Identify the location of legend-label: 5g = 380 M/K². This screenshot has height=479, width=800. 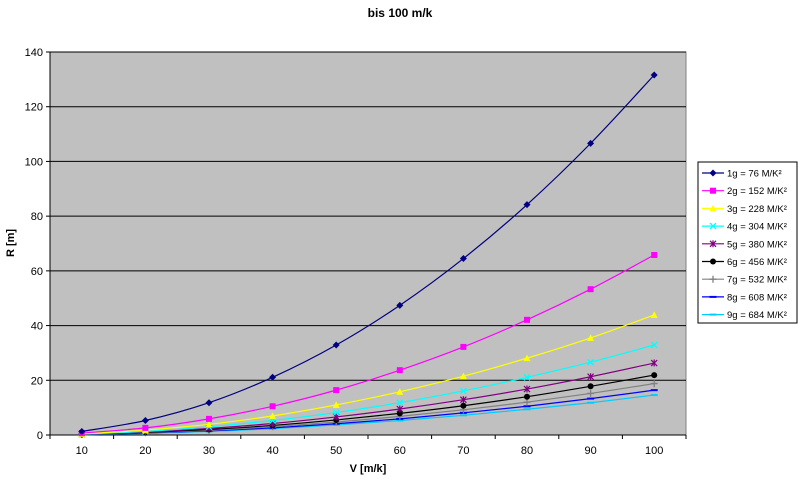
(757, 244).